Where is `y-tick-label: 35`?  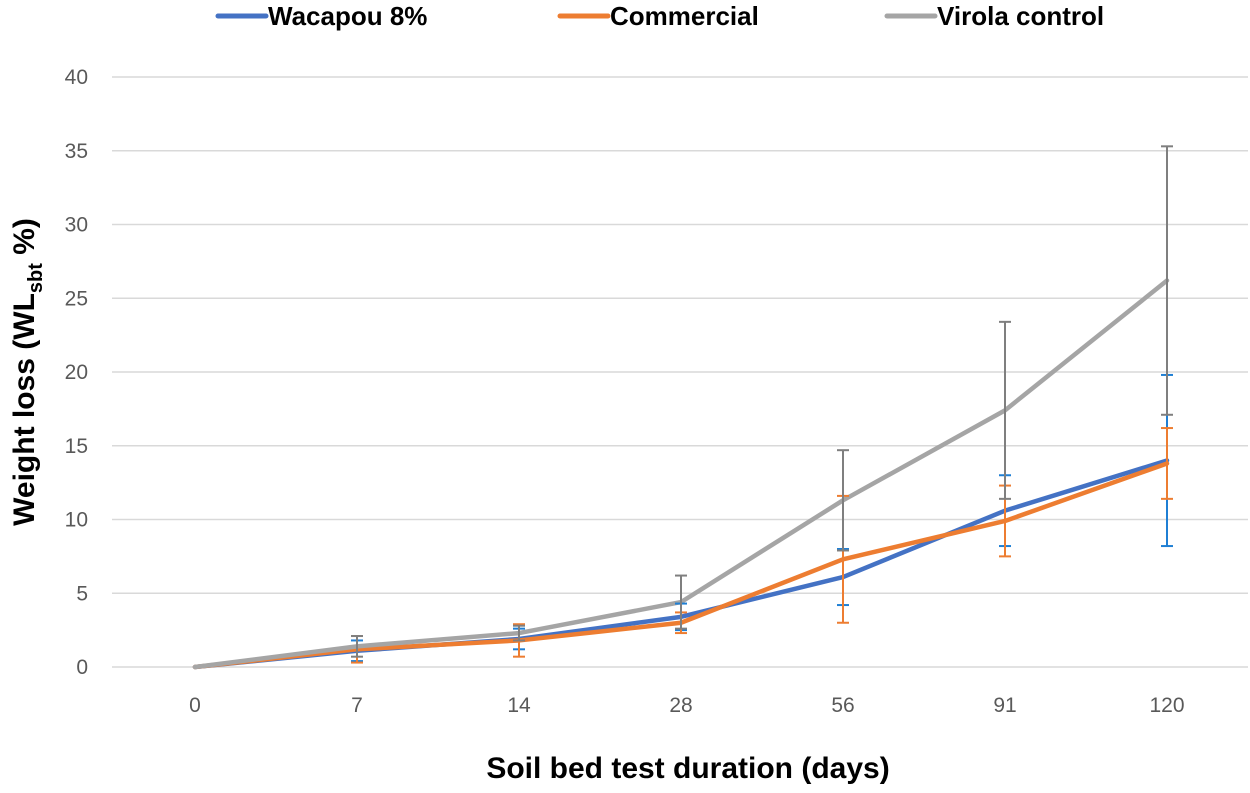 y-tick-label: 35 is located at coordinates (76, 151).